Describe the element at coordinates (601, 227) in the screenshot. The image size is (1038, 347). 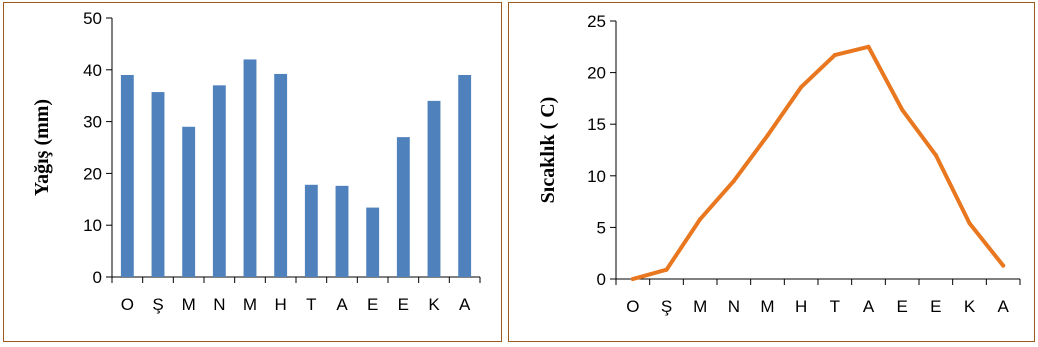
I see `y-tick-label: 5` at that location.